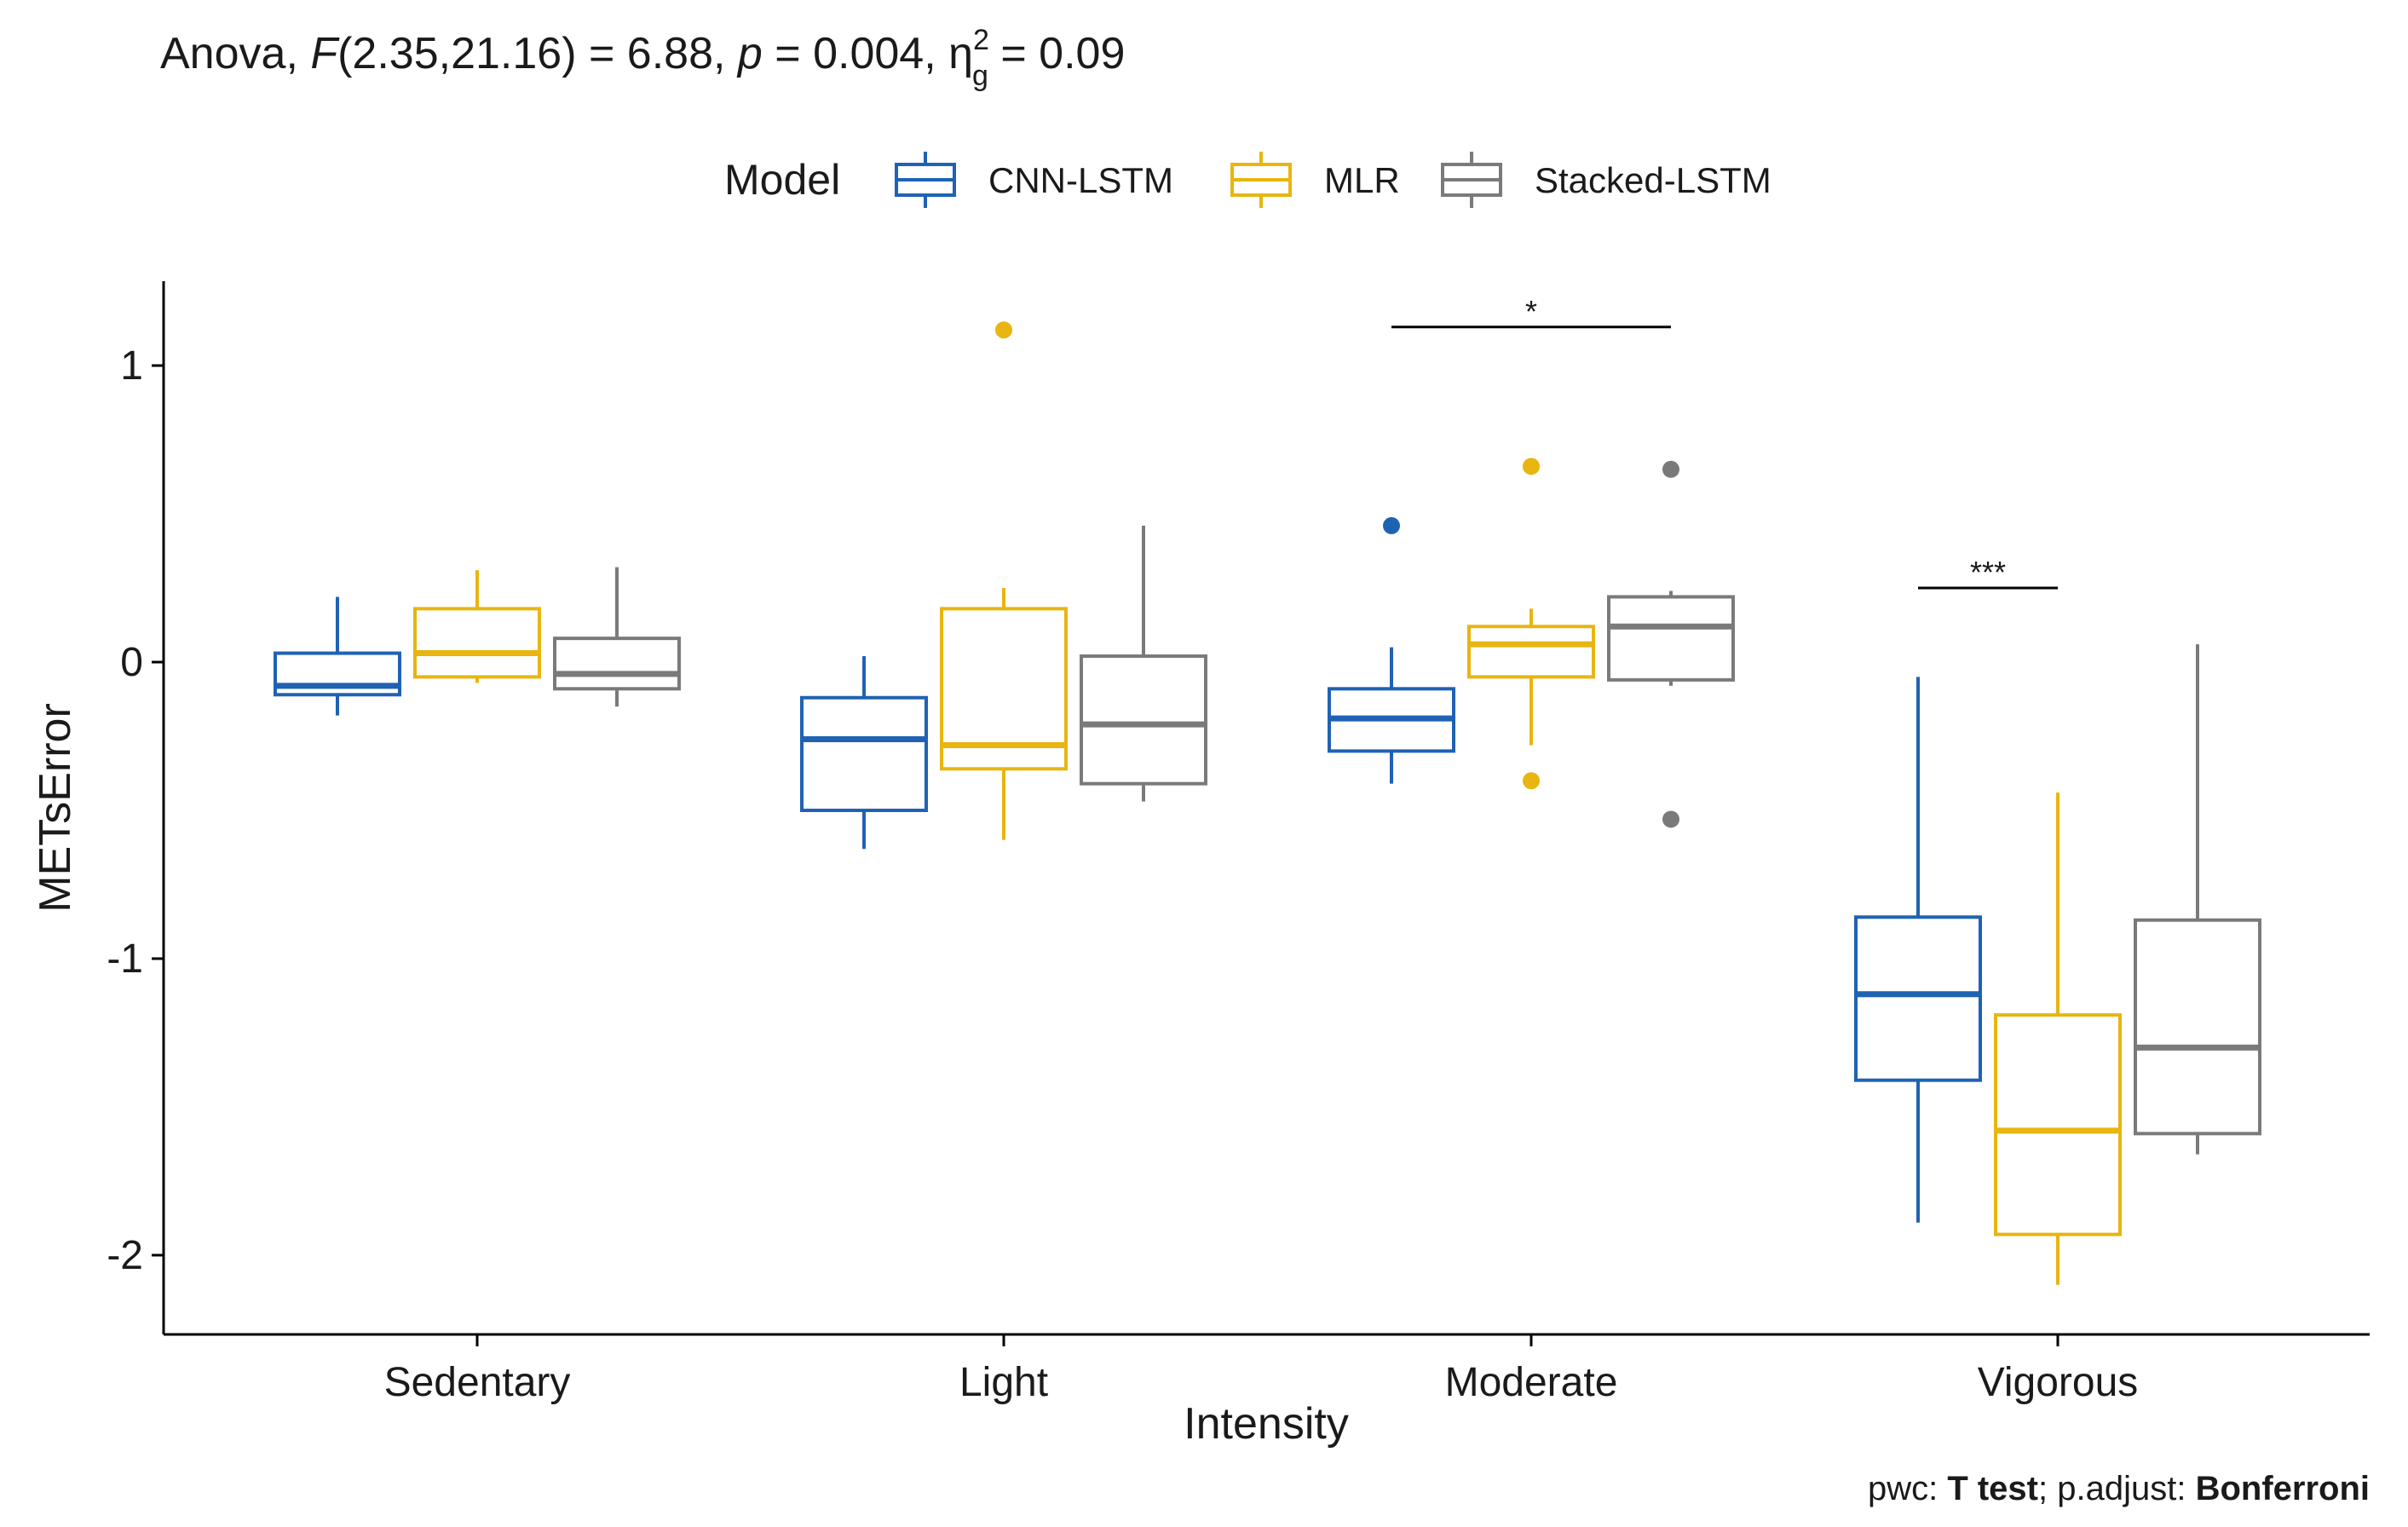 The width and height of the screenshot is (2408, 1527). I want to click on x-tick-label: Vigorous, so click(2058, 1382).